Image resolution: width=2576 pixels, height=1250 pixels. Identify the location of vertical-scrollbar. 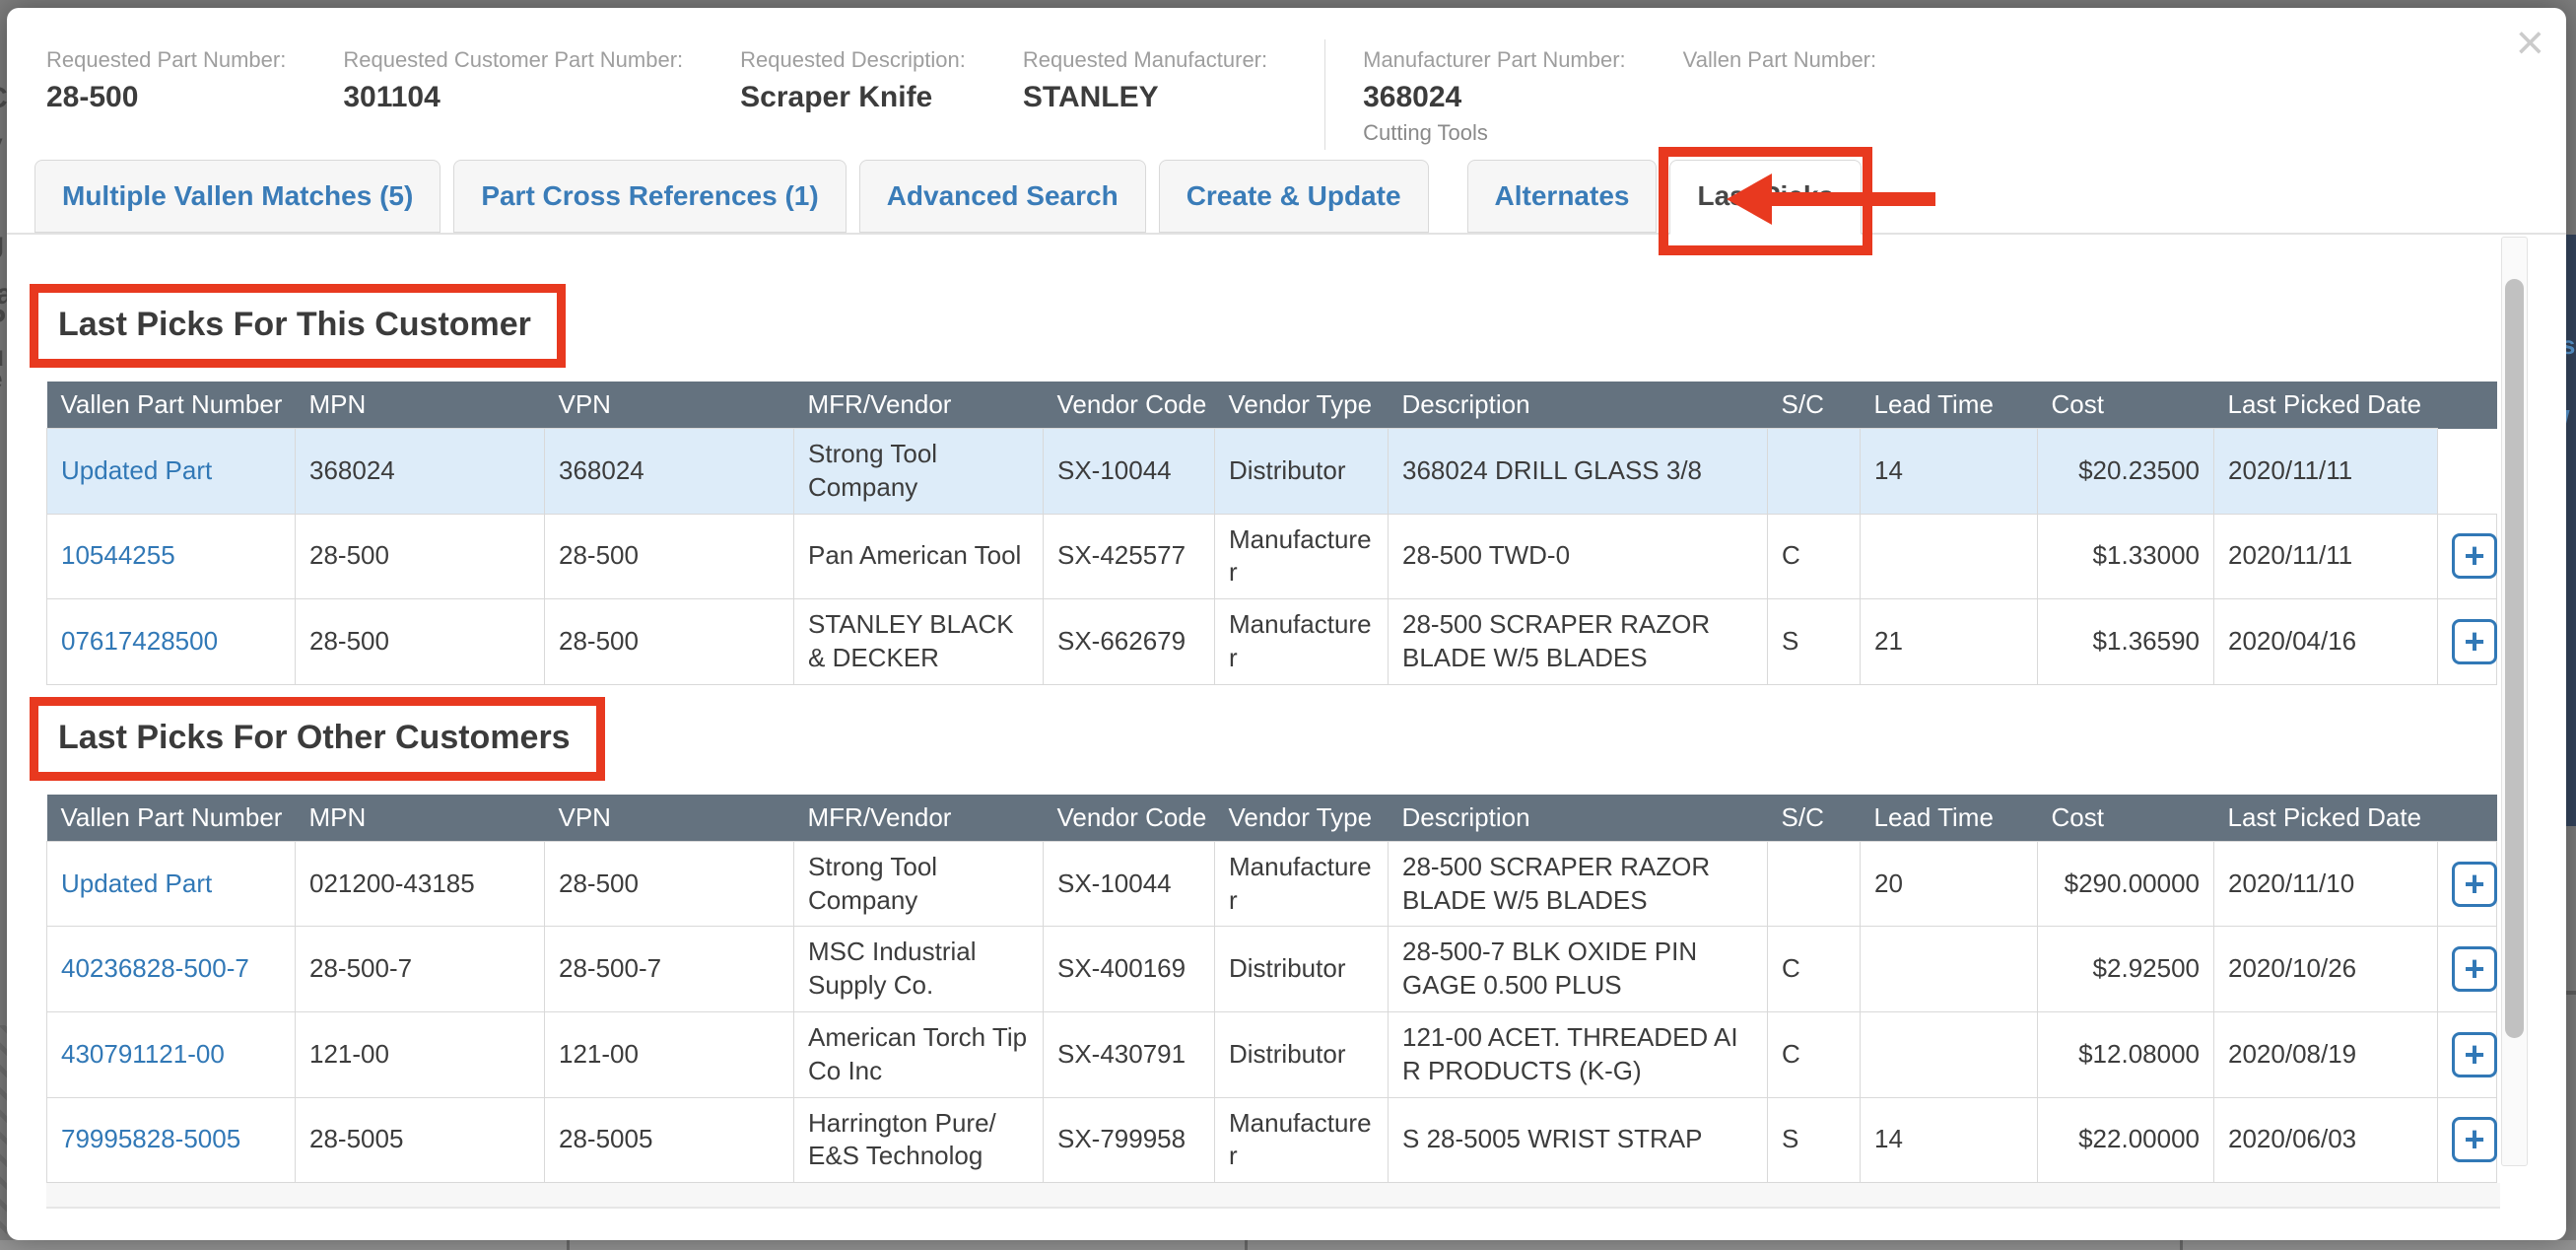
(2514, 701).